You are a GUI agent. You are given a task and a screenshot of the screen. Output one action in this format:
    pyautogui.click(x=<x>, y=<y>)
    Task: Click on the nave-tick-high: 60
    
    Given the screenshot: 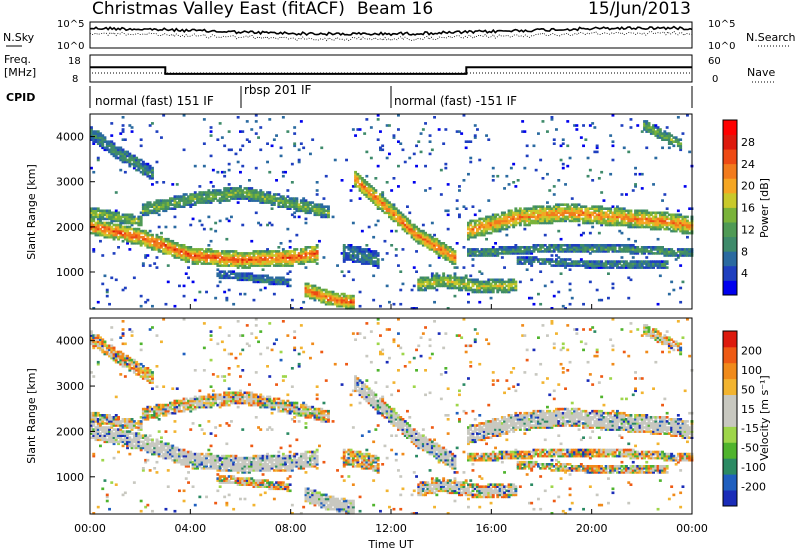 What is the action you would take?
    pyautogui.click(x=714, y=61)
    